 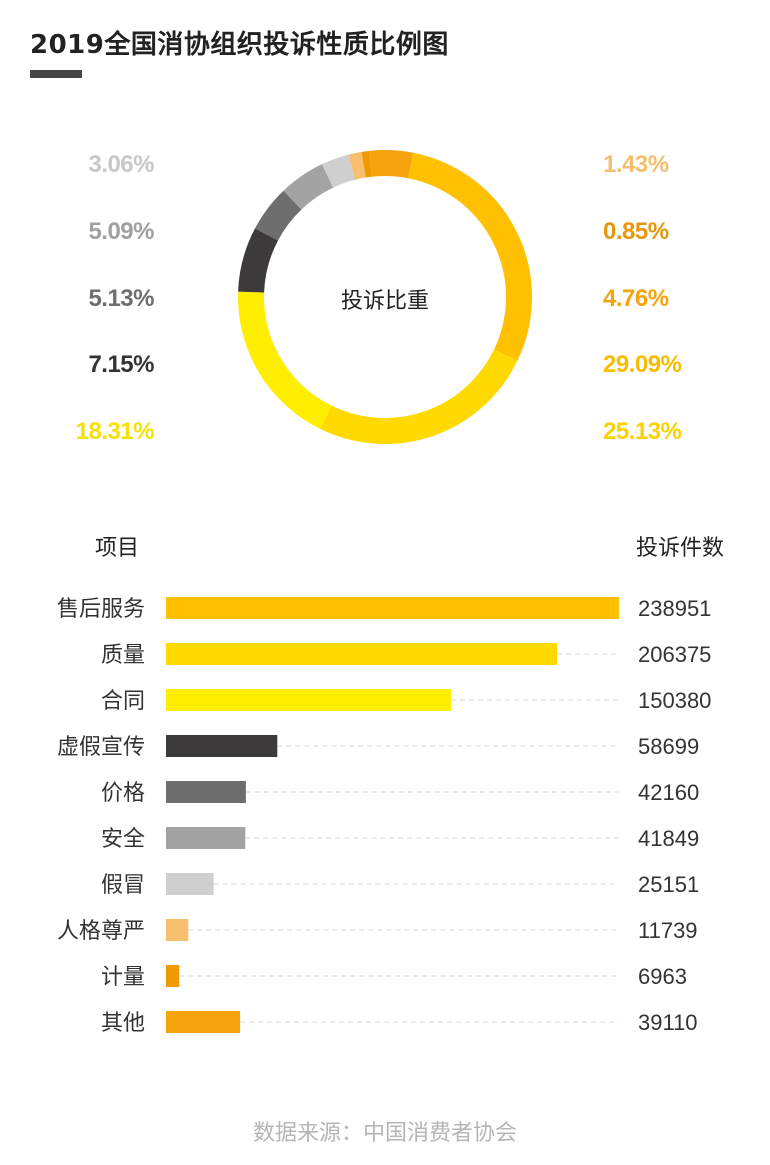 What do you see at coordinates (674, 654) in the screenshot?
I see `value-label: 206375` at bounding box center [674, 654].